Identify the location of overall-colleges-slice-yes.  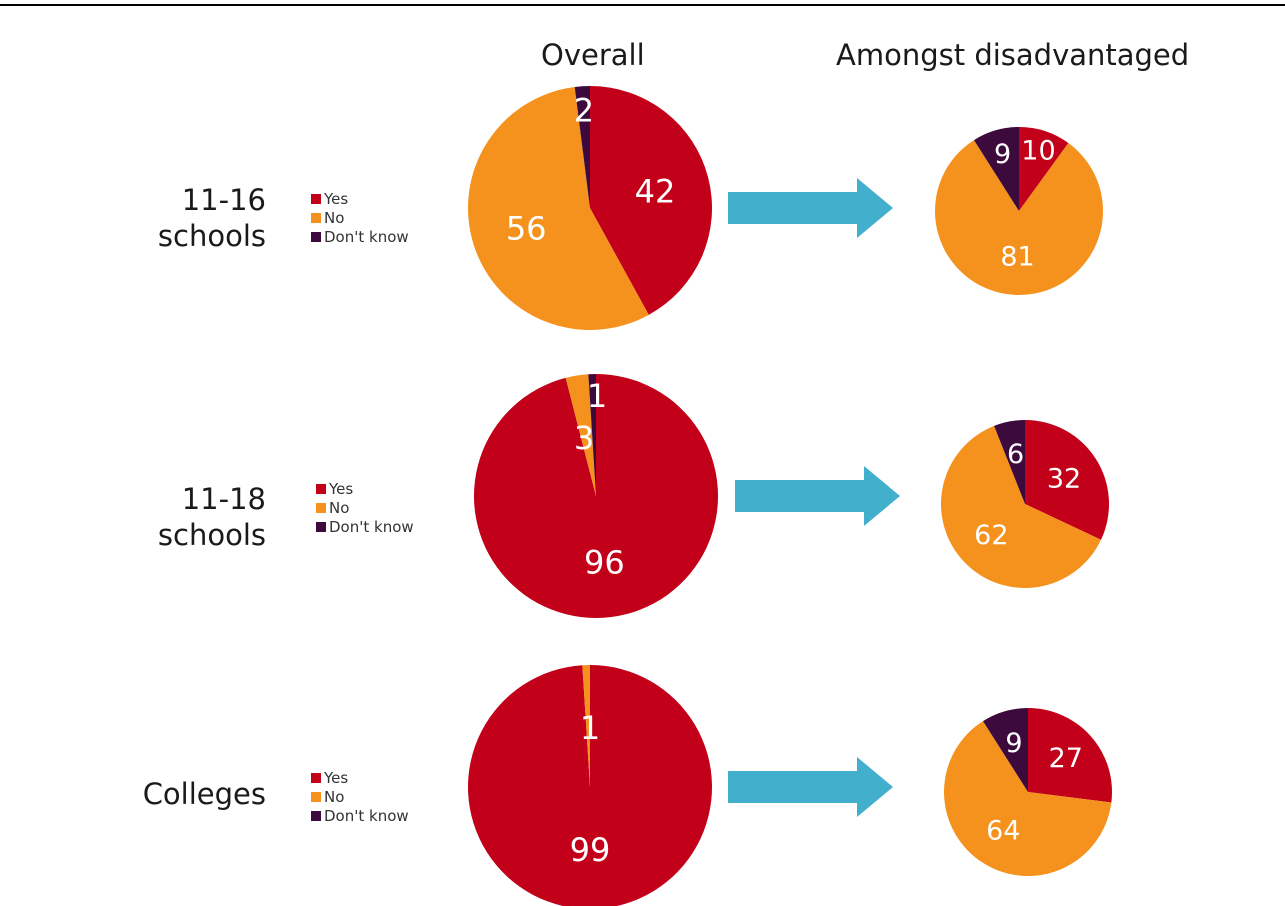
(590, 785).